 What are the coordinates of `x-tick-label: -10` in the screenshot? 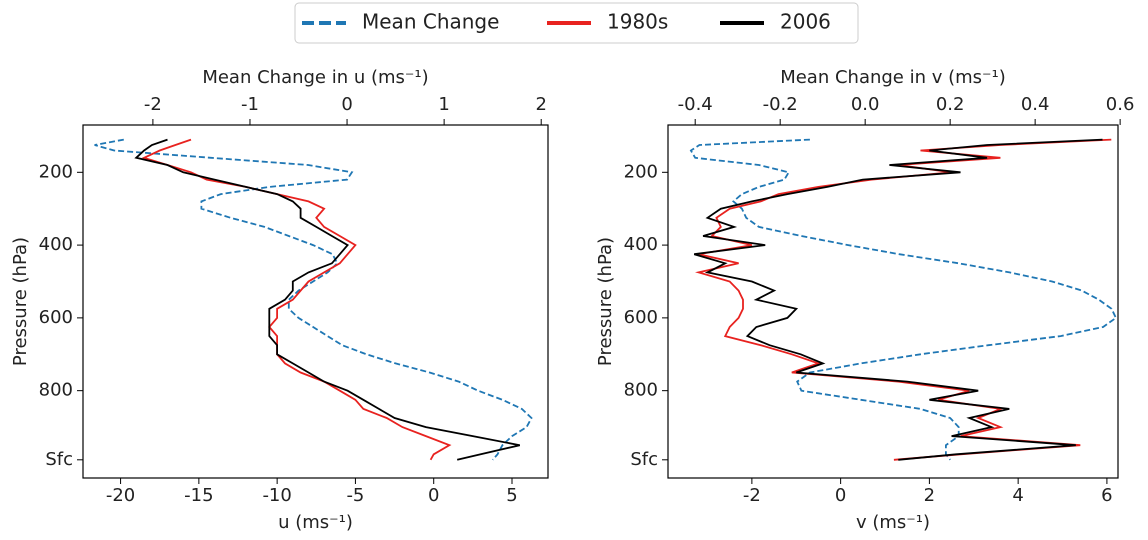 It's located at (276, 495).